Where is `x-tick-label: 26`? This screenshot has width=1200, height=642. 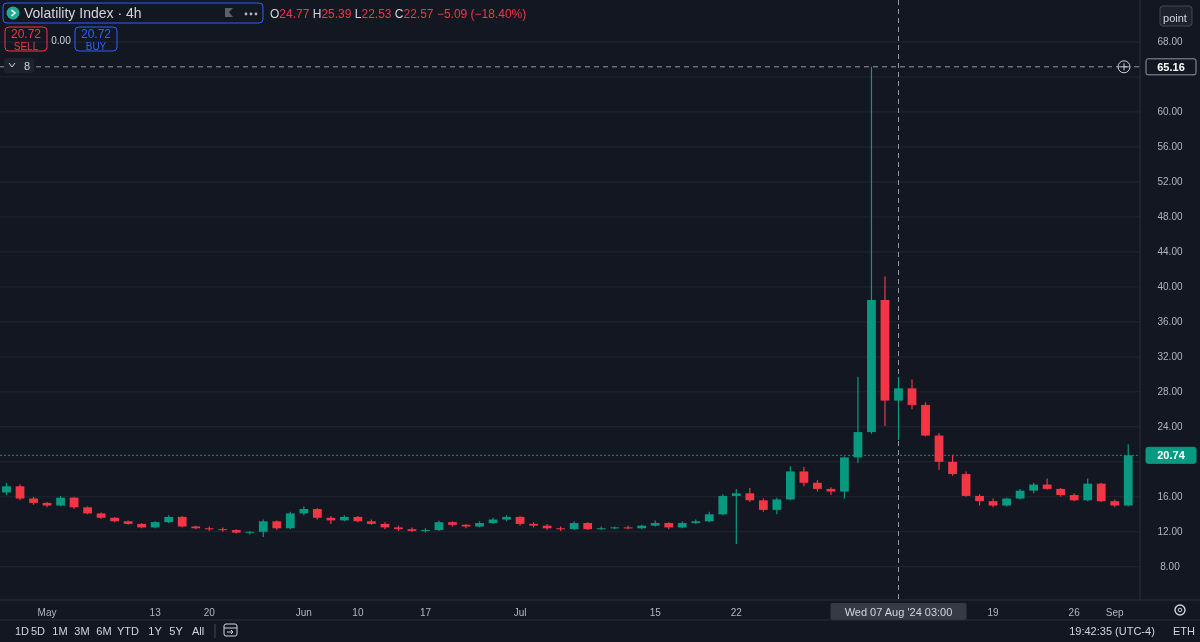
x-tick-label: 26 is located at coordinates (1074, 612).